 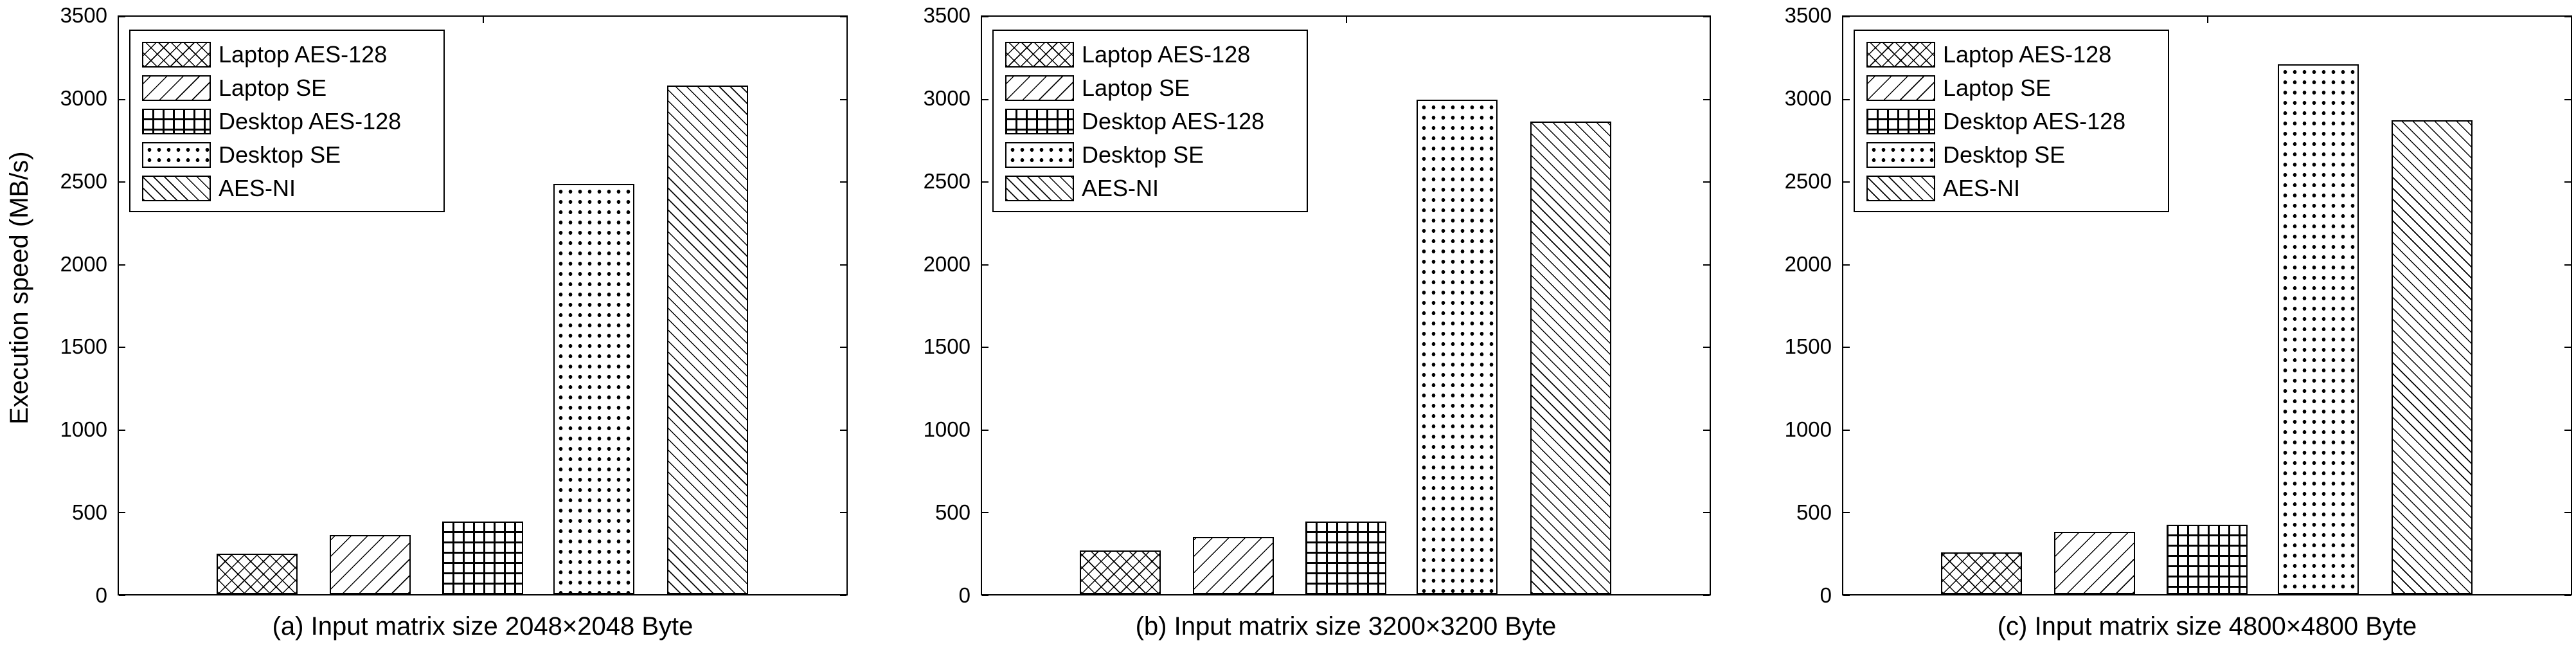 What do you see at coordinates (1900, 88) in the screenshot?
I see `forward-diagonal-pattern-swatch` at bounding box center [1900, 88].